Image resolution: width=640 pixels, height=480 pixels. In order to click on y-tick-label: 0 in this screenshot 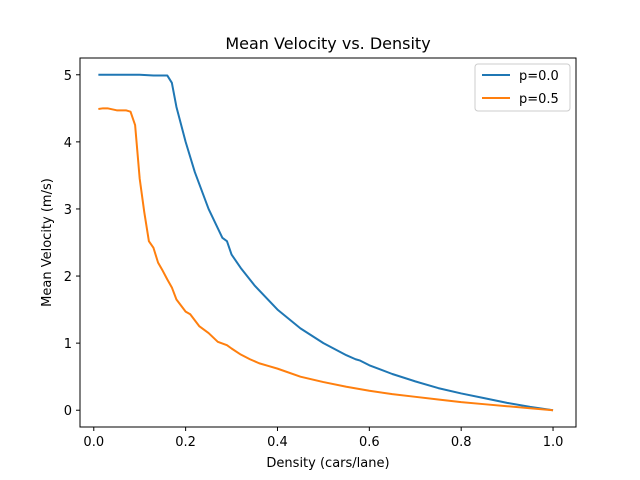, I will do `click(68, 411)`.